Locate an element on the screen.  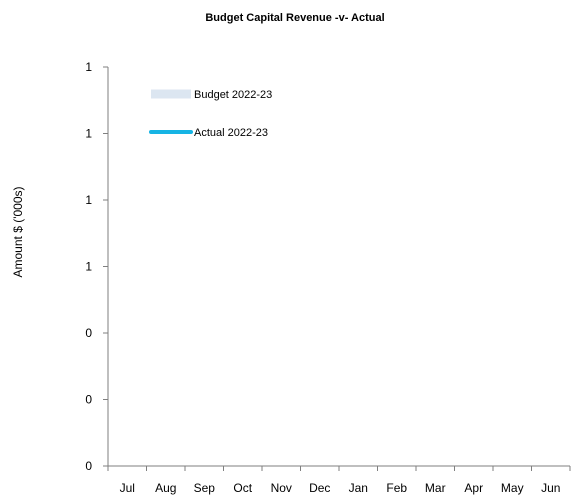
legend-label: Budget 2022-23 is located at coordinates (233, 95).